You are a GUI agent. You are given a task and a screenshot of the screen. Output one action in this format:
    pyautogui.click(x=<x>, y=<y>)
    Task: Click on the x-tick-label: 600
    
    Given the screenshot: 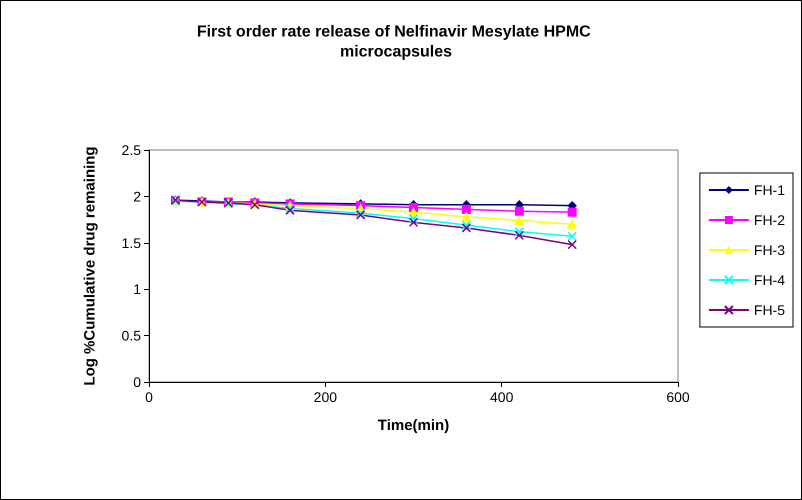 What is the action you would take?
    pyautogui.click(x=678, y=397)
    